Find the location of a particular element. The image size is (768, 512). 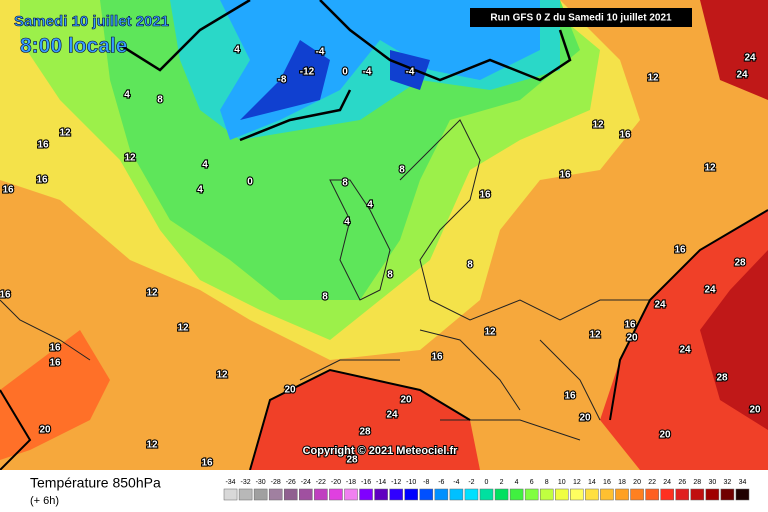

scale-label: -12 is located at coordinates (396, 482).